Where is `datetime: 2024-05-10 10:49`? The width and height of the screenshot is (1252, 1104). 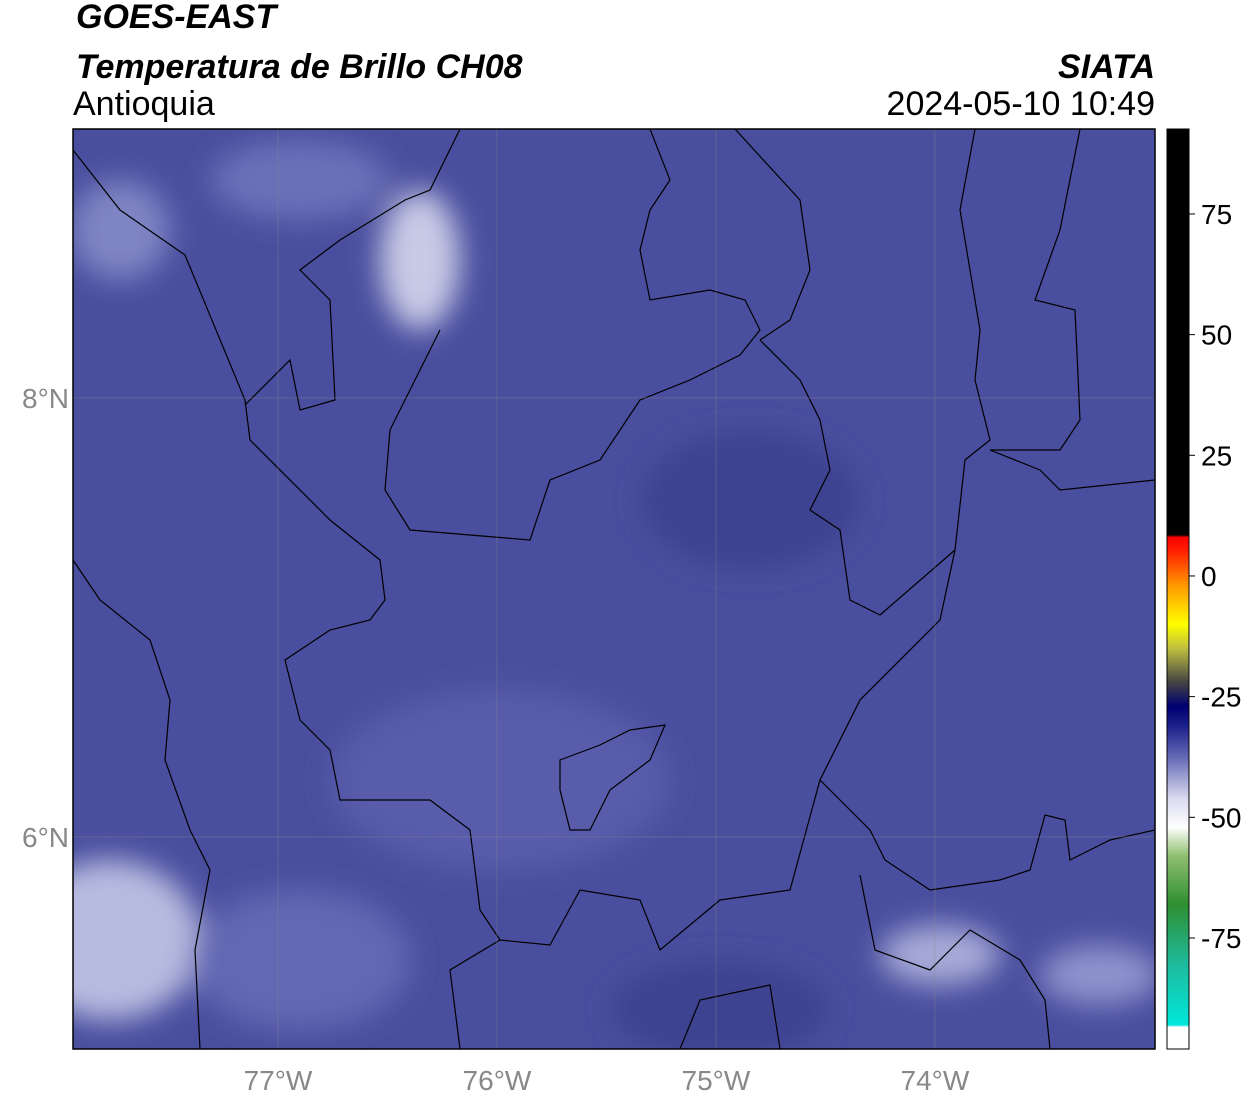 datetime: 2024-05-10 10:49 is located at coordinates (1021, 104).